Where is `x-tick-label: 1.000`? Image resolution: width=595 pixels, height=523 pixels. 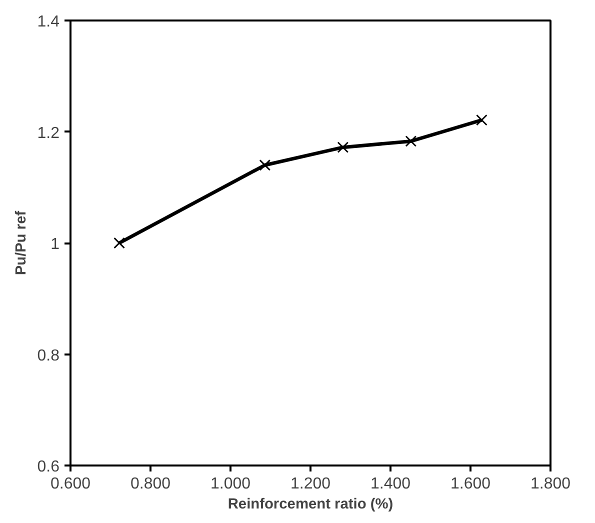
x-tick-label: 1.000 is located at coordinates (230, 484).